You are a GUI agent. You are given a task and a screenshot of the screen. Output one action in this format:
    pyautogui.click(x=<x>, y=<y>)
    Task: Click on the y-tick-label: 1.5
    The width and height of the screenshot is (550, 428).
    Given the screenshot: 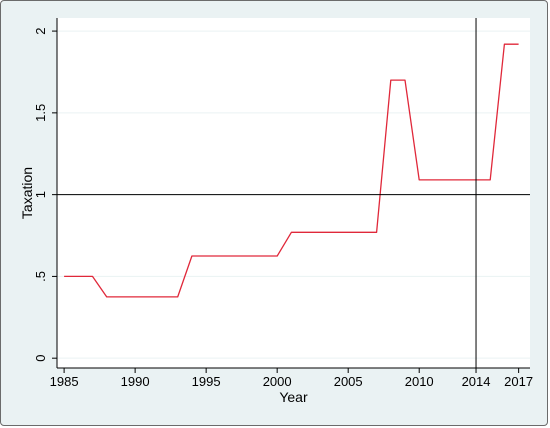 What is the action you would take?
    pyautogui.click(x=40, y=113)
    